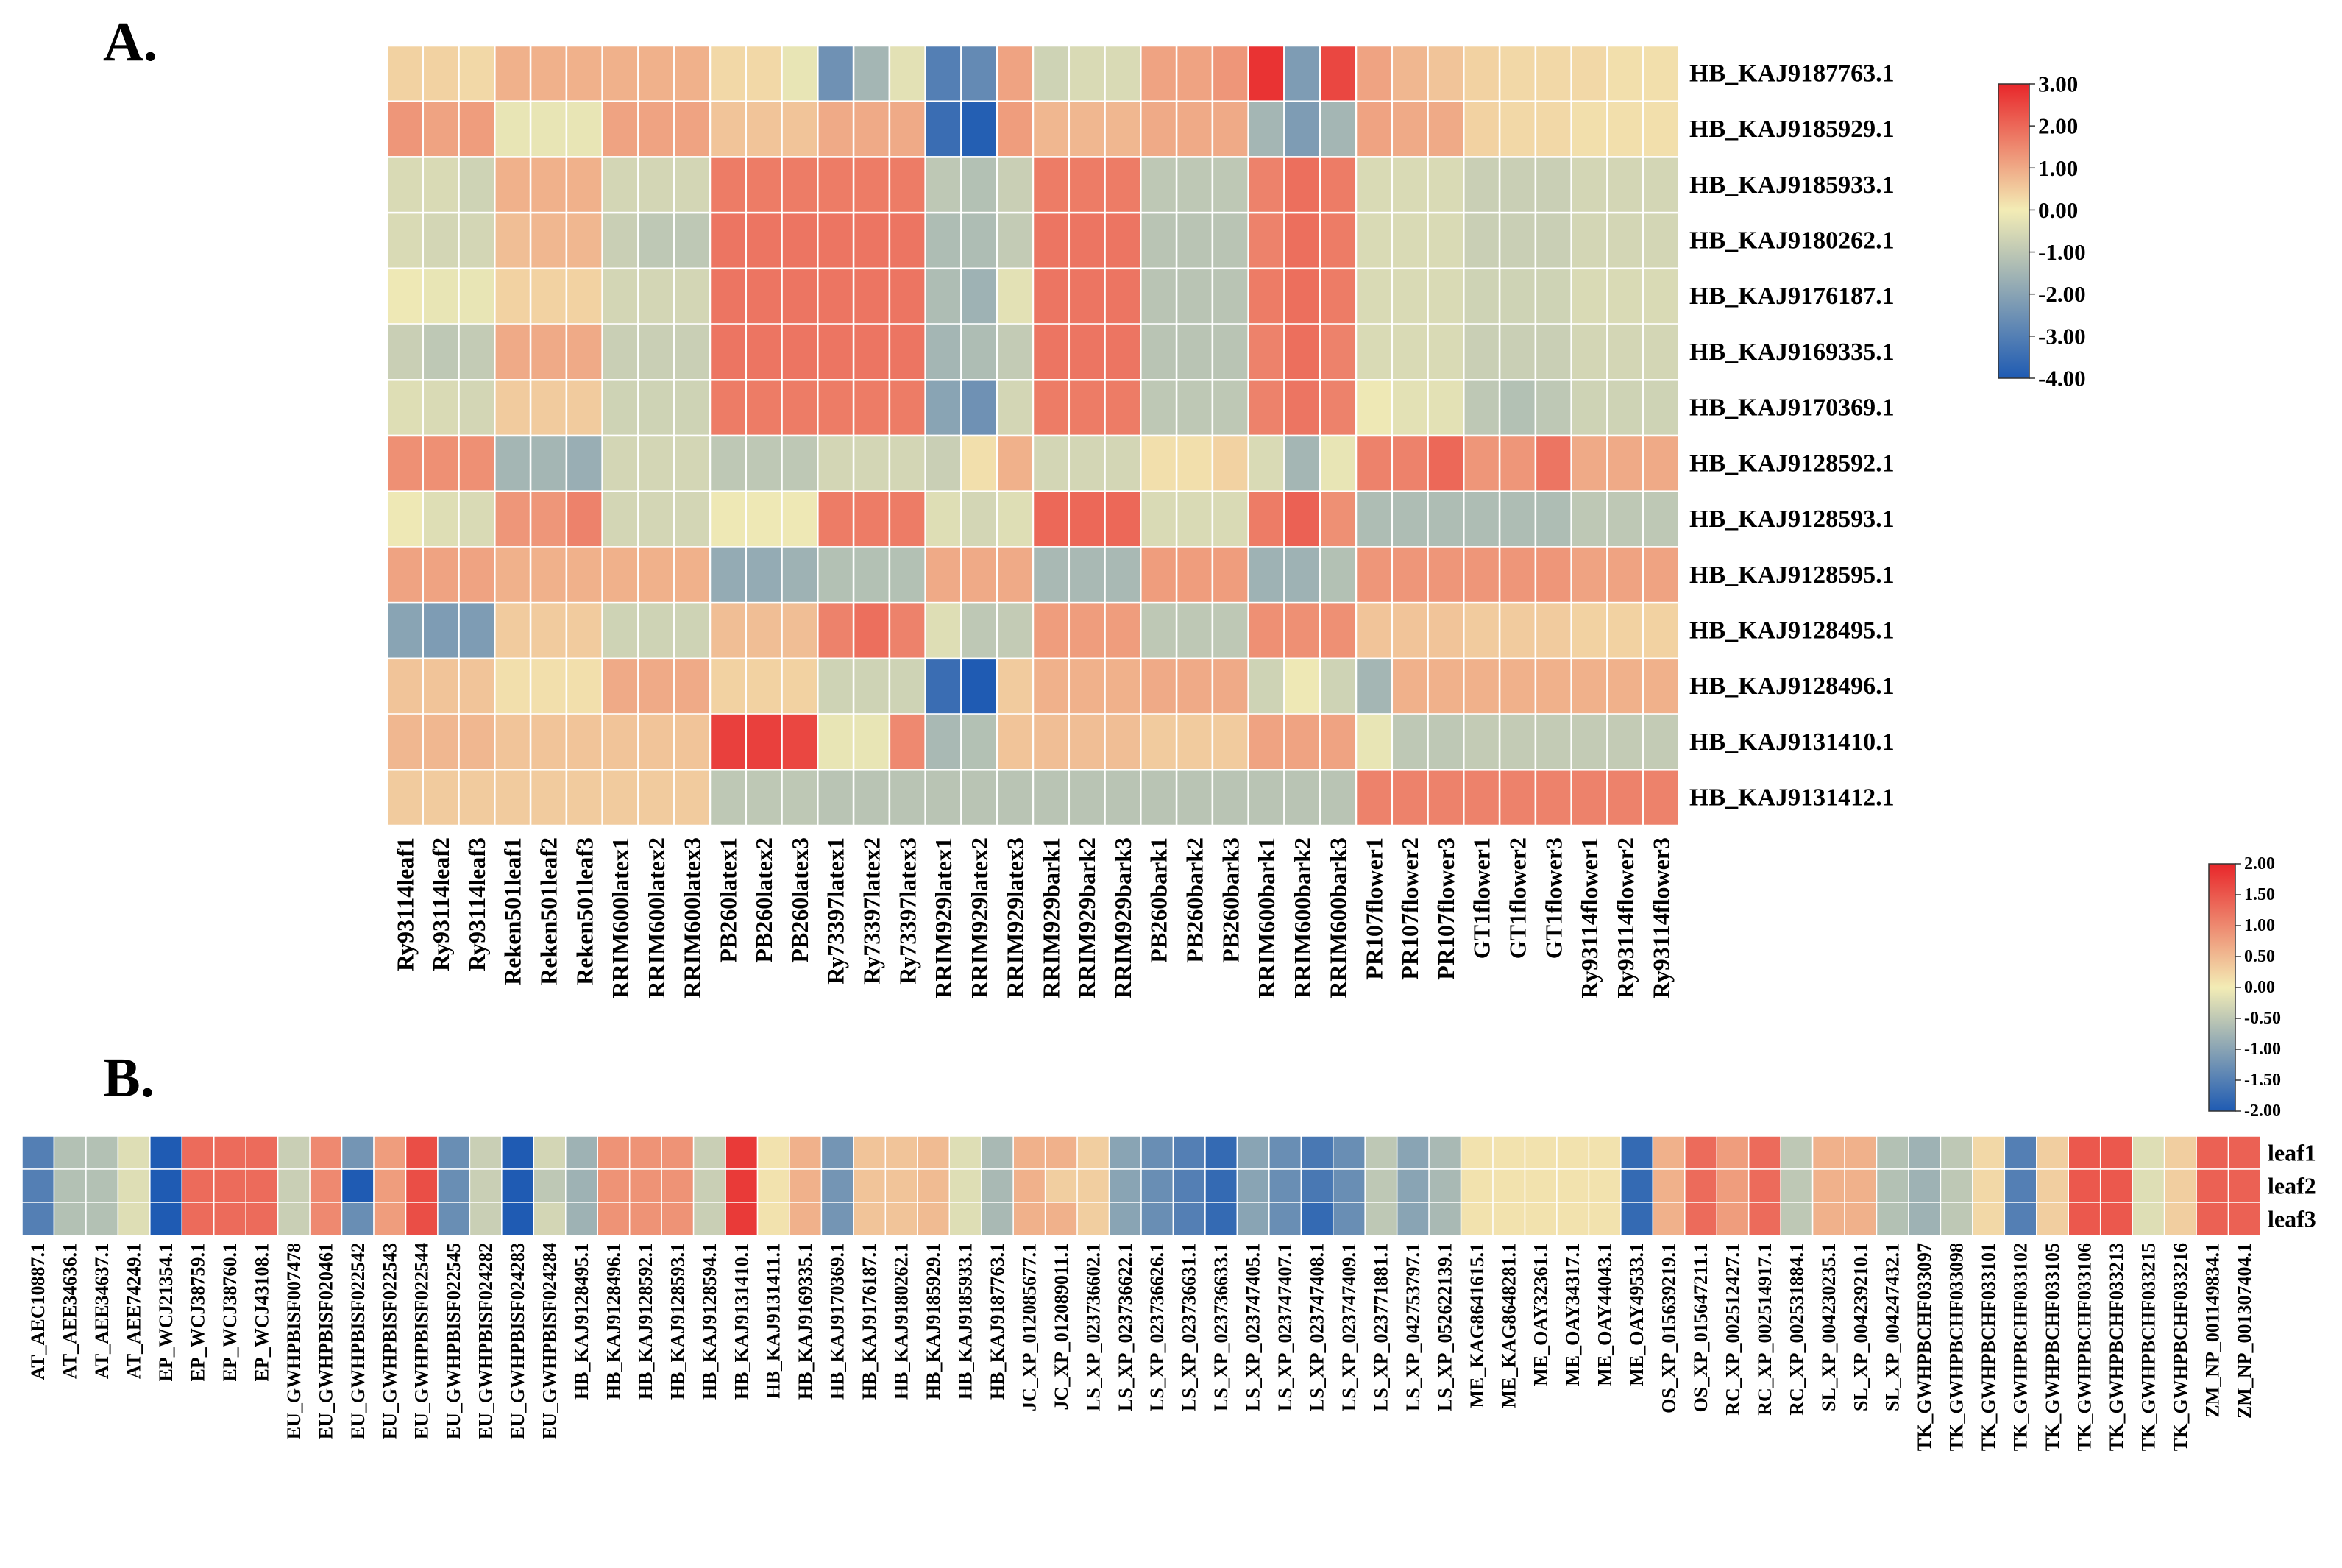 This screenshot has width=2342, height=1568. What do you see at coordinates (422, 1341) in the screenshot?
I see `column-label: EU_GWHPBISF022544` at bounding box center [422, 1341].